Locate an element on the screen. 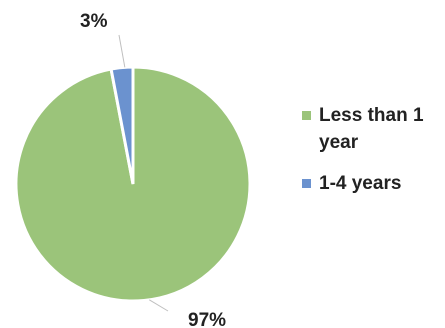  legend: Less than 1 year 1-4 years is located at coordinates (372, 156).